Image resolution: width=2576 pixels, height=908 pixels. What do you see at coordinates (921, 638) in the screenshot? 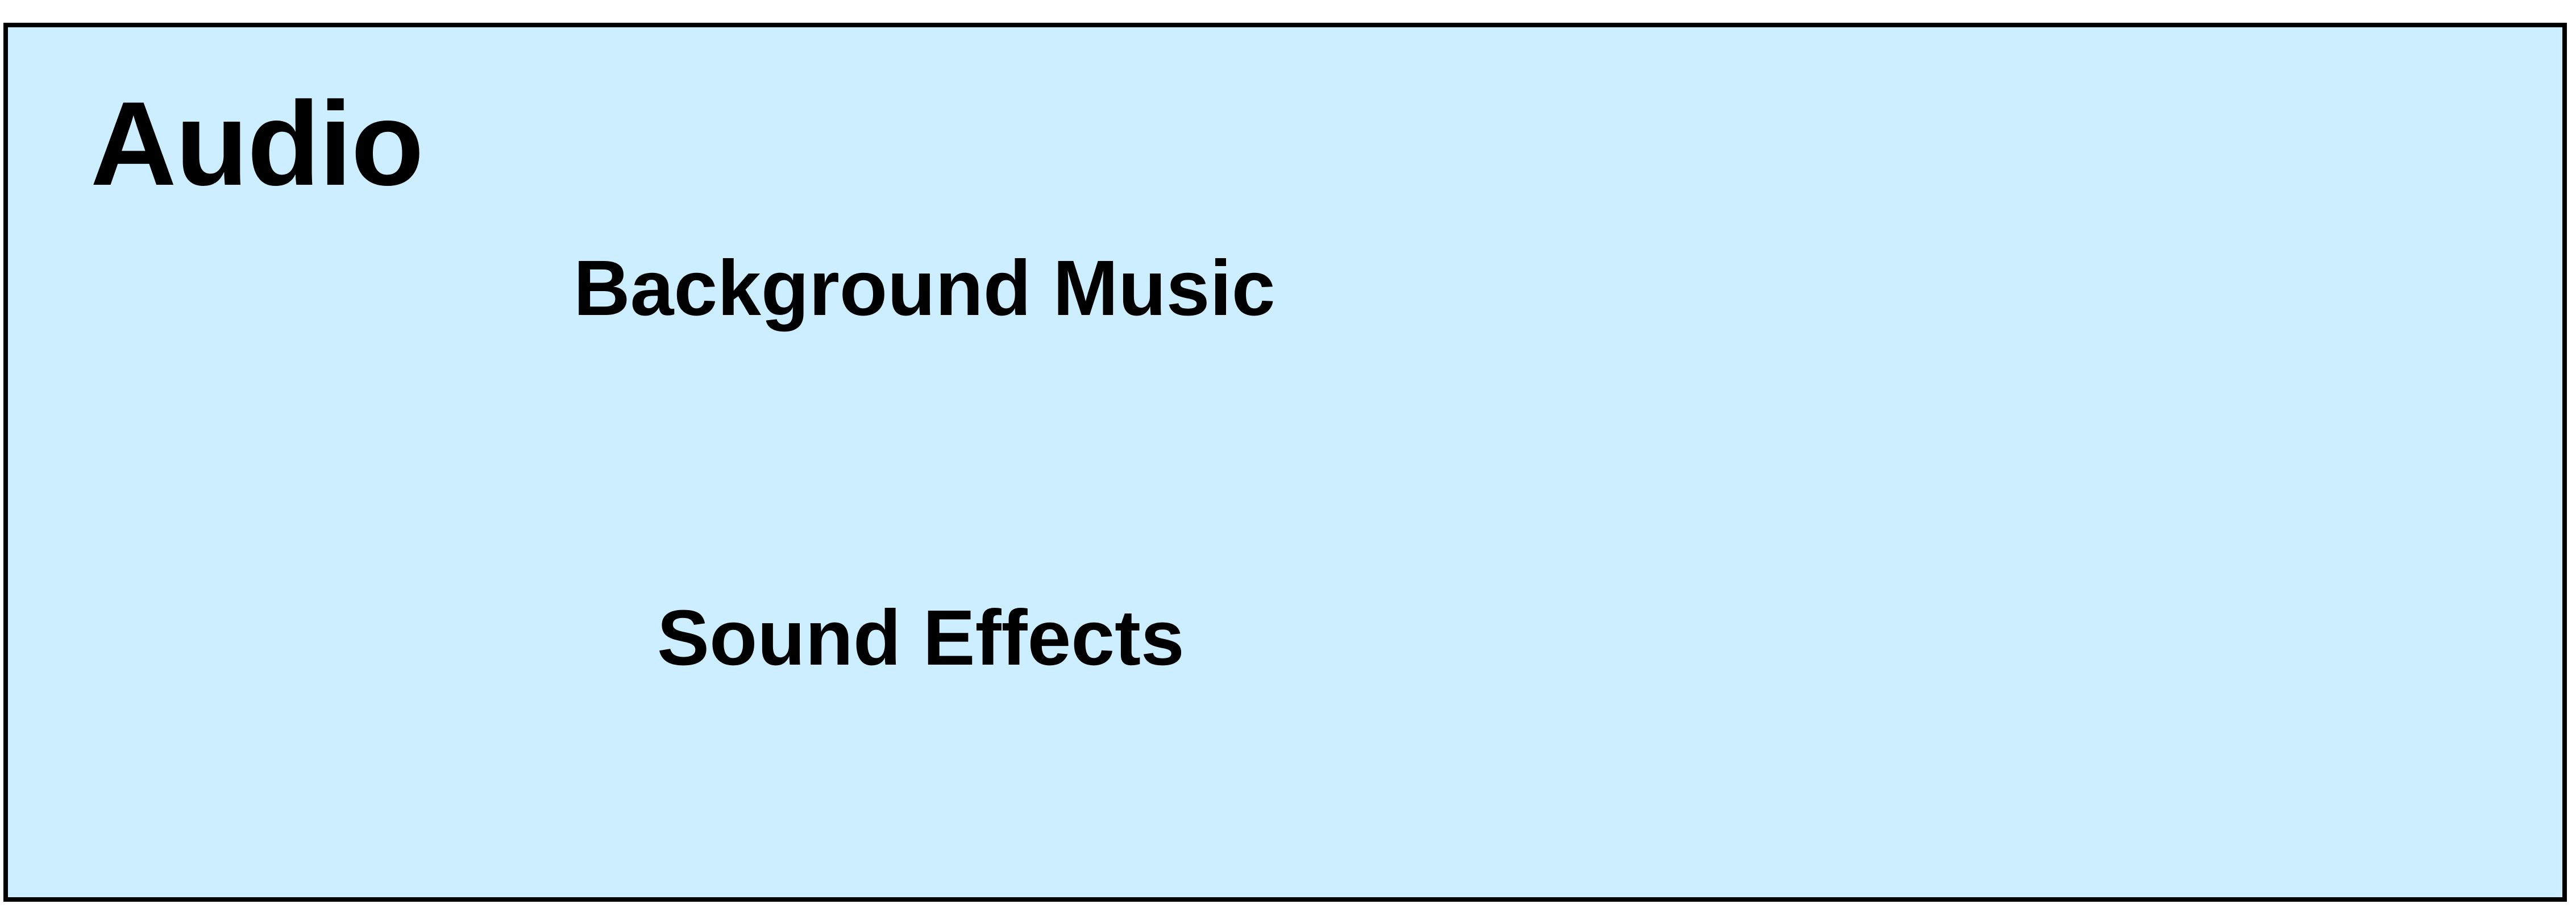
I see `sound-effects-option: Sound Effects` at bounding box center [921, 638].